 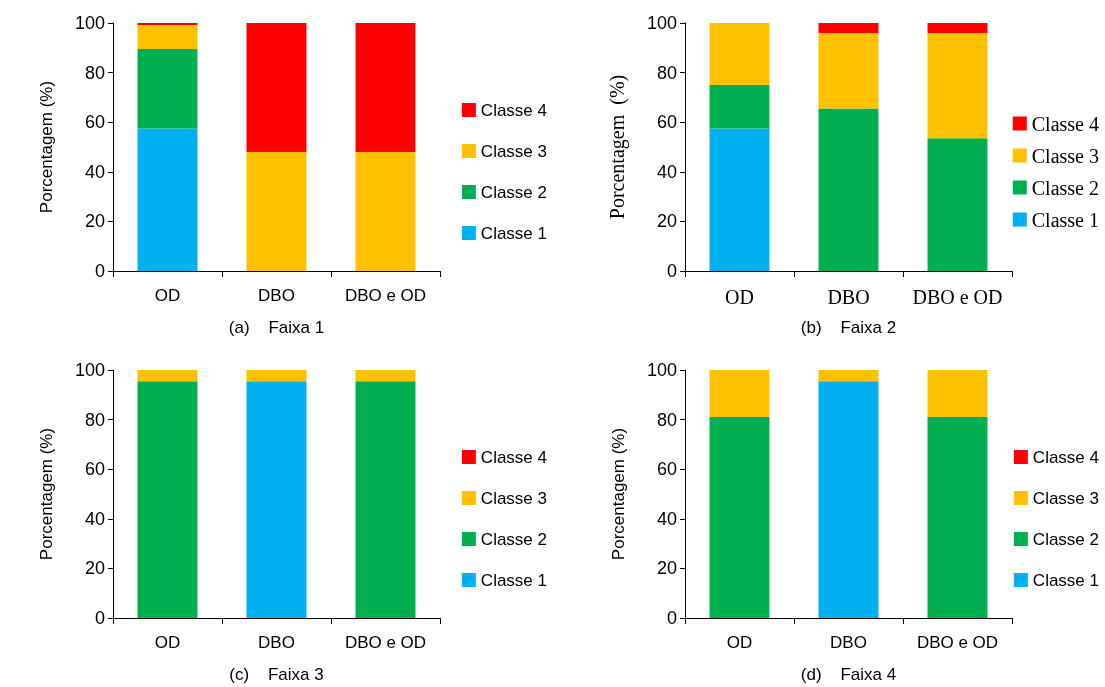 I want to click on x-axis-title: (b) Faixa 2, so click(x=848, y=327).